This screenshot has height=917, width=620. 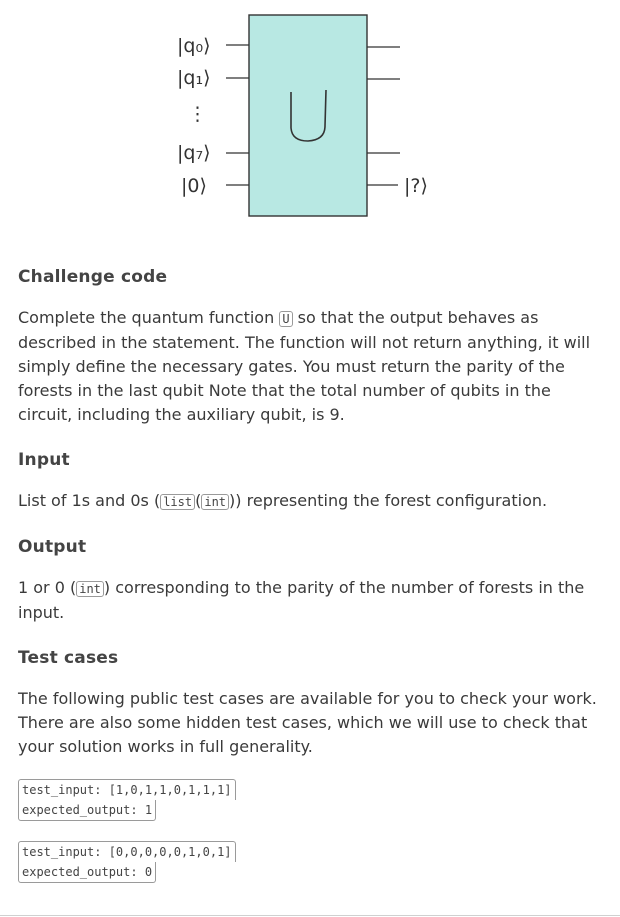 What do you see at coordinates (194, 46) in the screenshot?
I see `input-label-q0: |q₀⟩` at bounding box center [194, 46].